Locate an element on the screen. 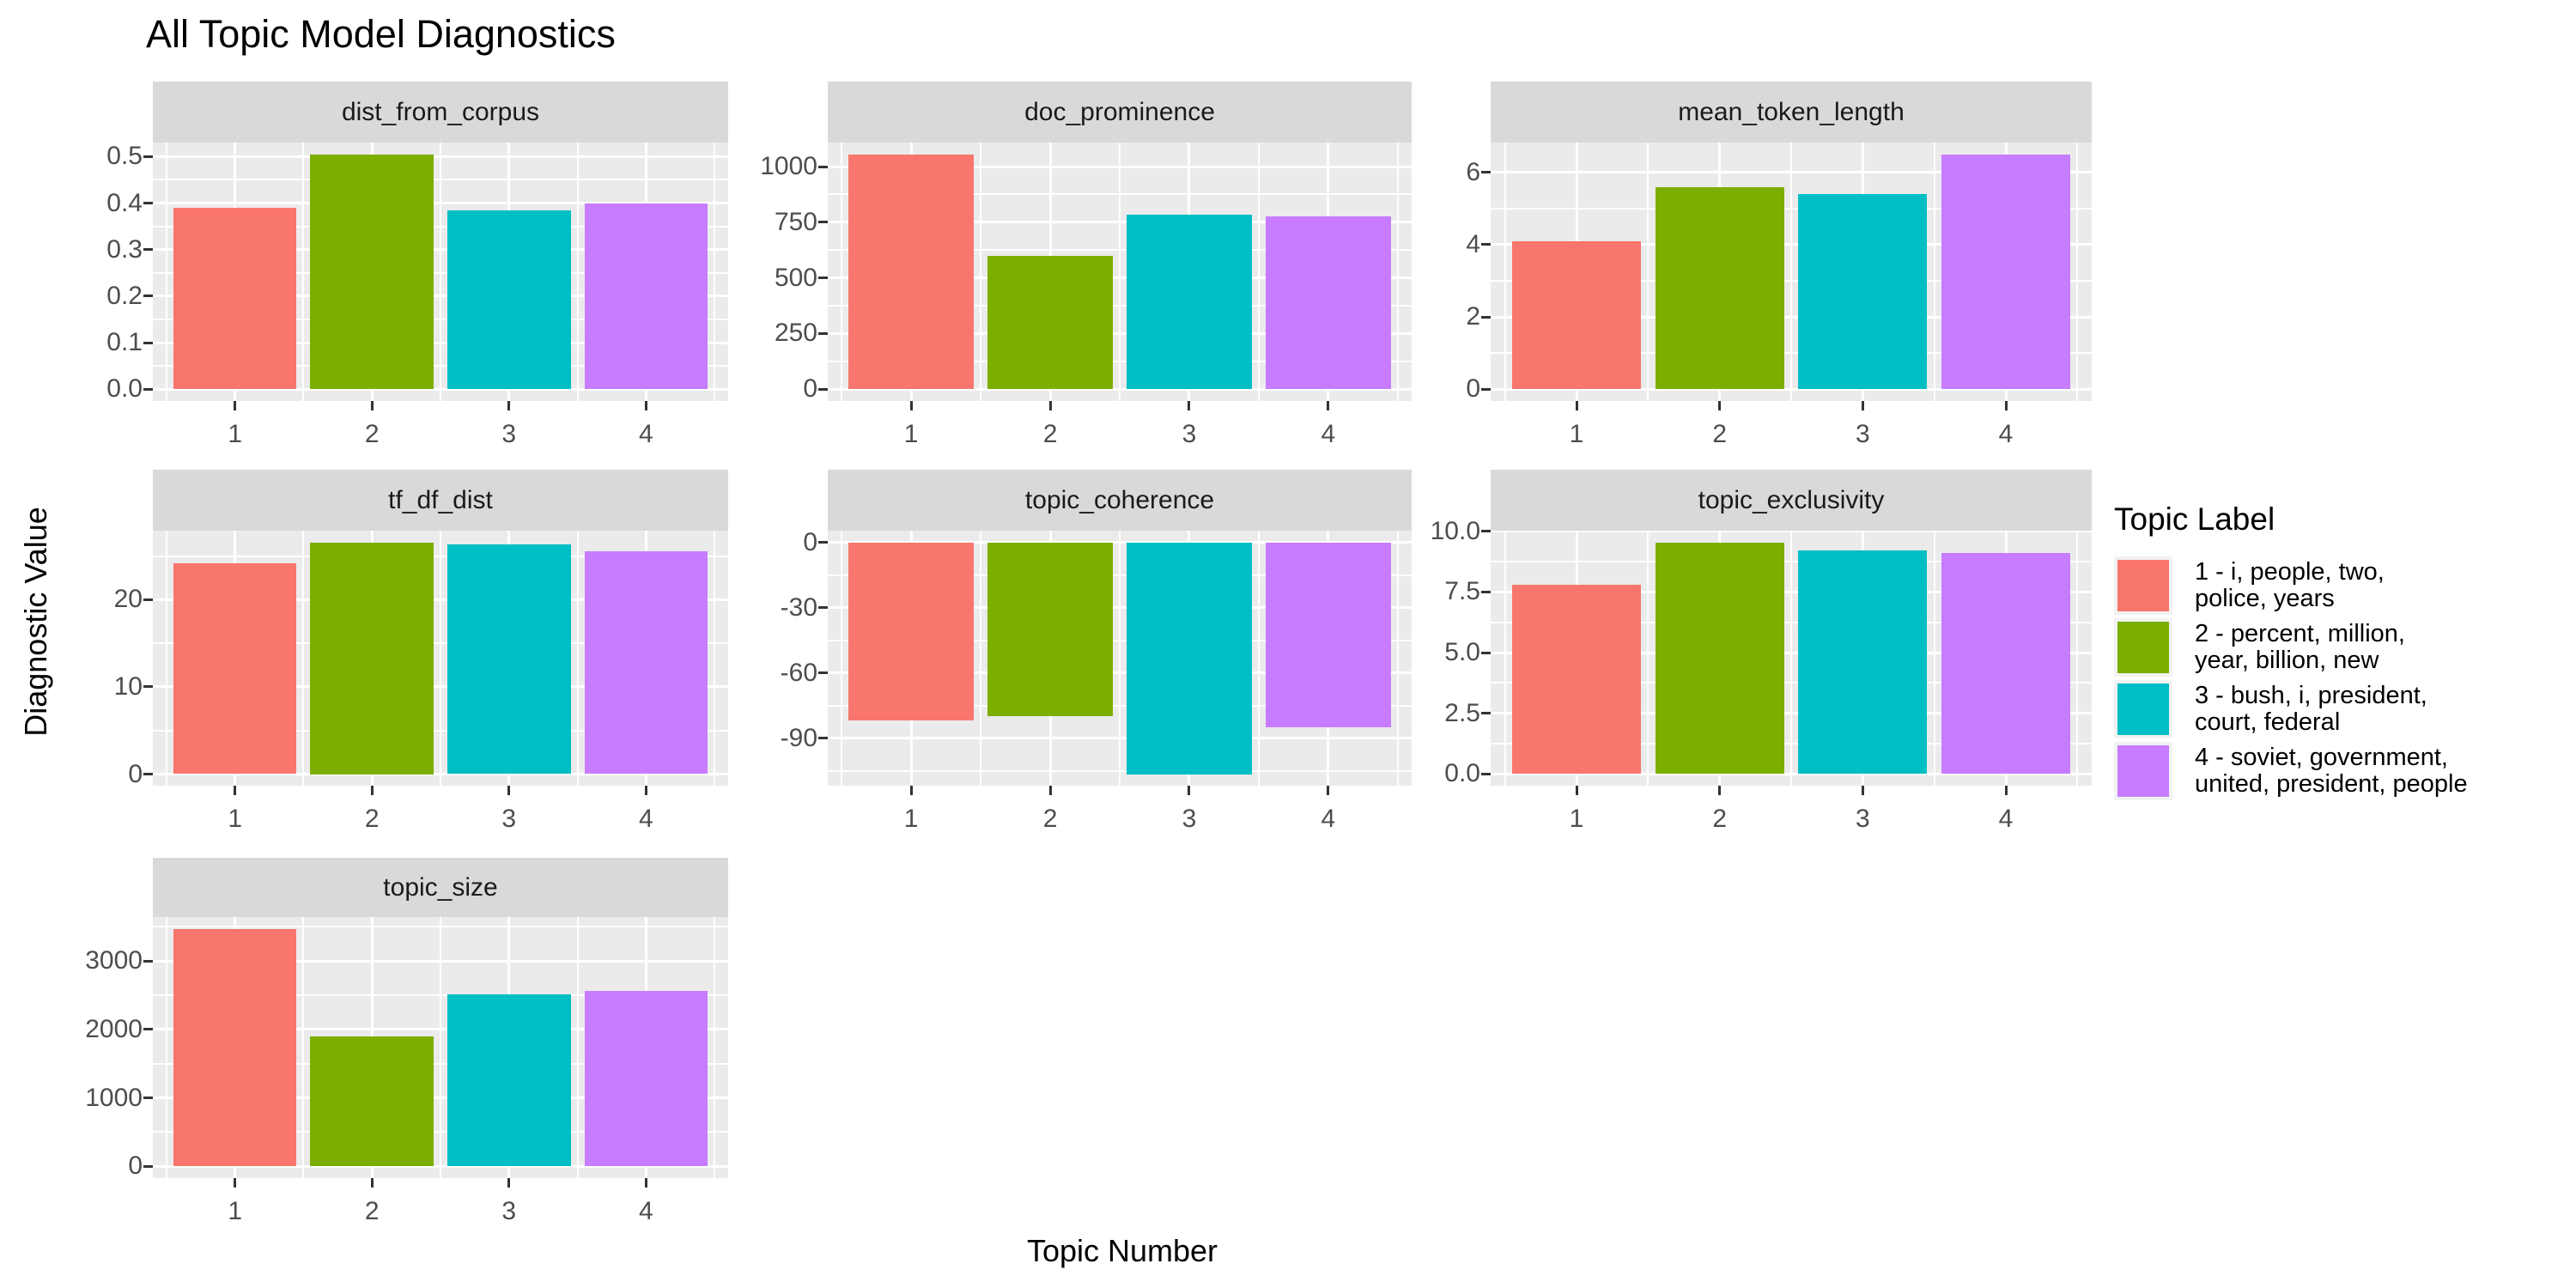 The image size is (2576, 1288). bar-topic-4-topic_coherence is located at coordinates (1328, 635).